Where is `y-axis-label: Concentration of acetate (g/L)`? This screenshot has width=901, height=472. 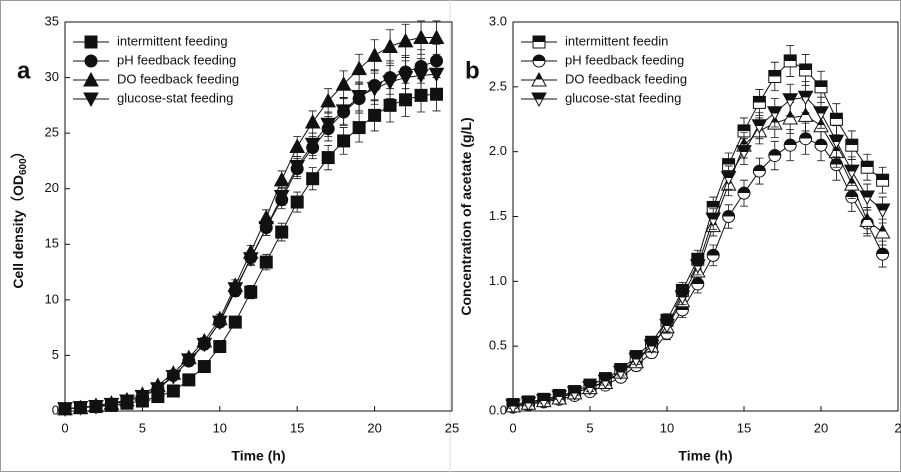 y-axis-label: Concentration of acetate (g/L) is located at coordinates (466, 216).